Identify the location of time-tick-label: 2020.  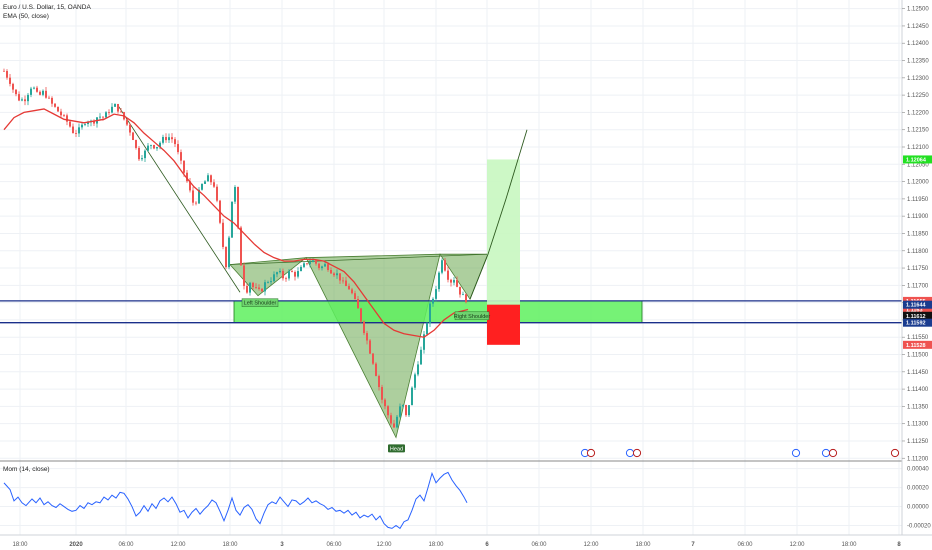
(76, 545).